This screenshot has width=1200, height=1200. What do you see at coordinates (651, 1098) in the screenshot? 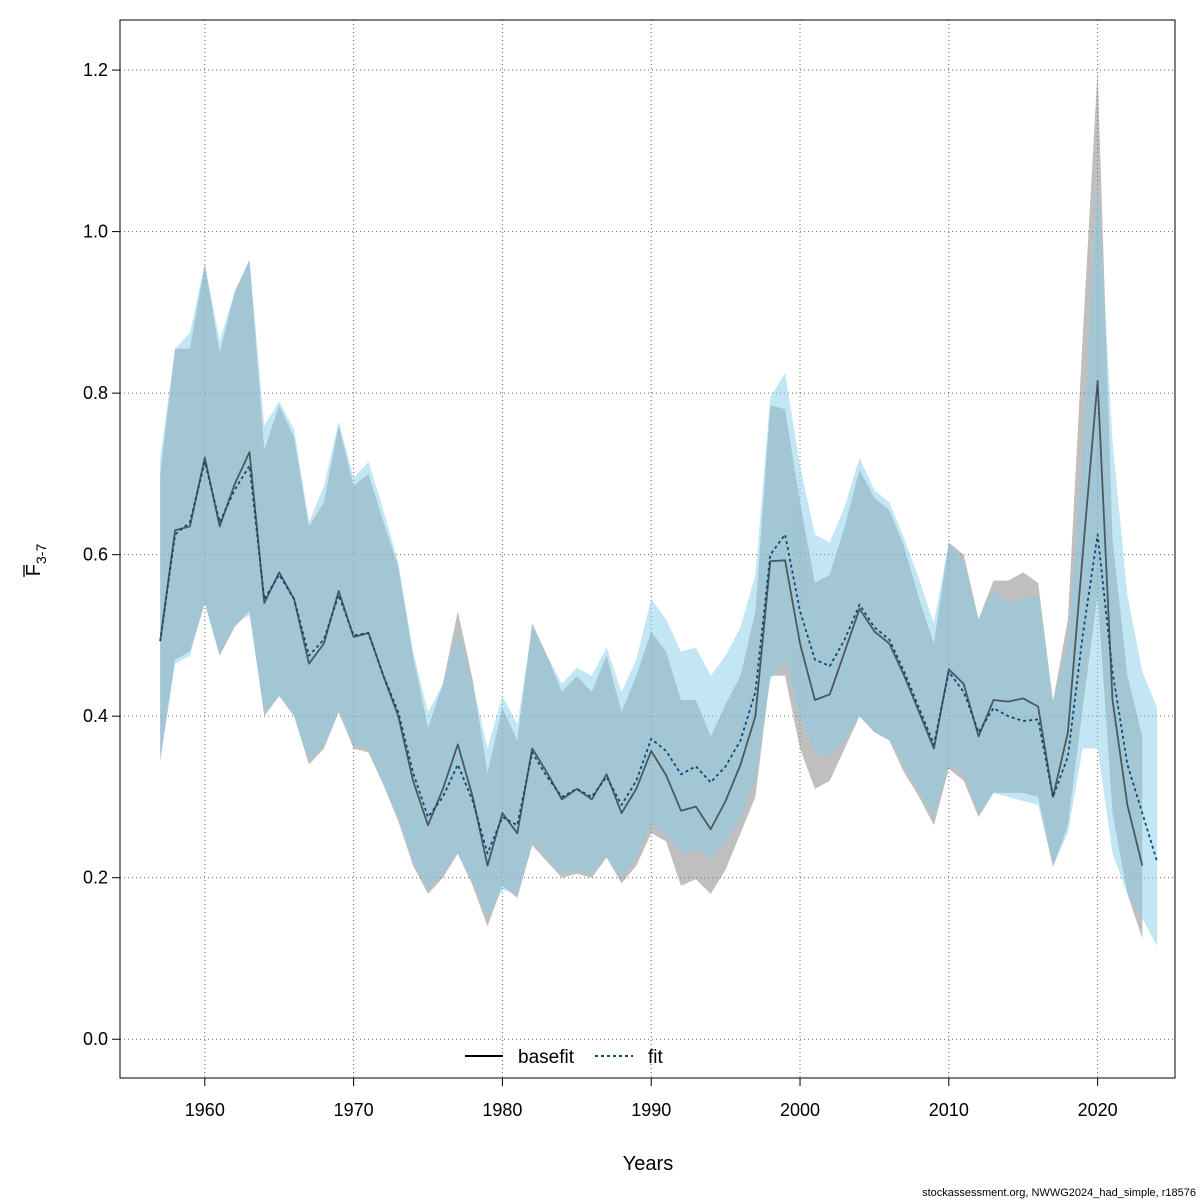
I see `x-axis: 1960 1970 1980 1990 2000 2010 2020` at bounding box center [651, 1098].